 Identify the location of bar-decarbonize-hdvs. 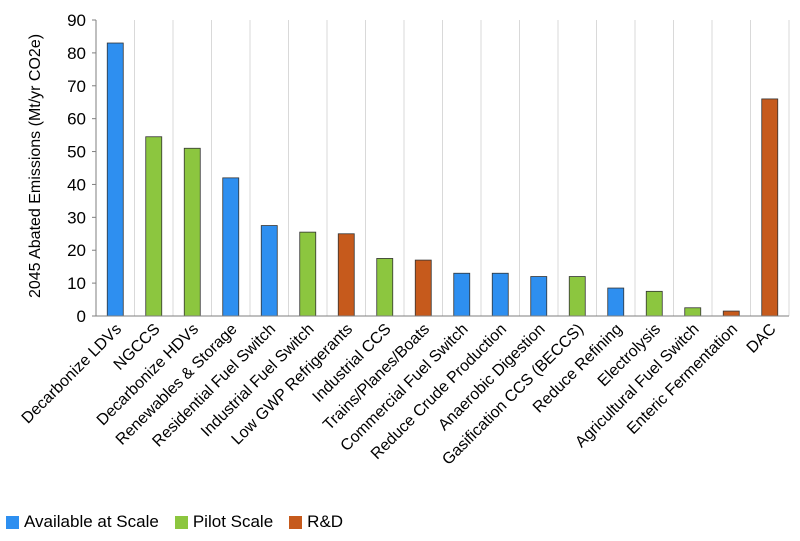
(192, 232).